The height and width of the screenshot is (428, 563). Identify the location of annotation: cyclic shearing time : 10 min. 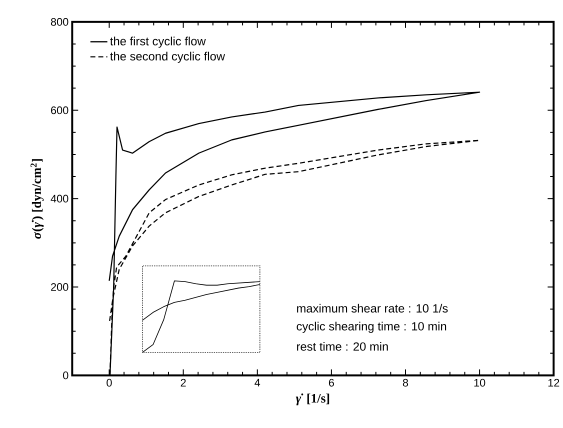
(371, 327).